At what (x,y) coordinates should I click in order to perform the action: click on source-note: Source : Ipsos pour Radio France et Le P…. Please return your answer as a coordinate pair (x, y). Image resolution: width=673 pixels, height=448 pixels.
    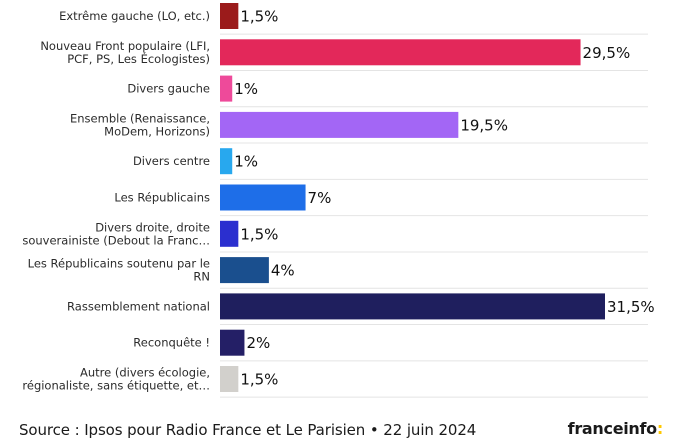
    Looking at the image, I should click on (248, 430).